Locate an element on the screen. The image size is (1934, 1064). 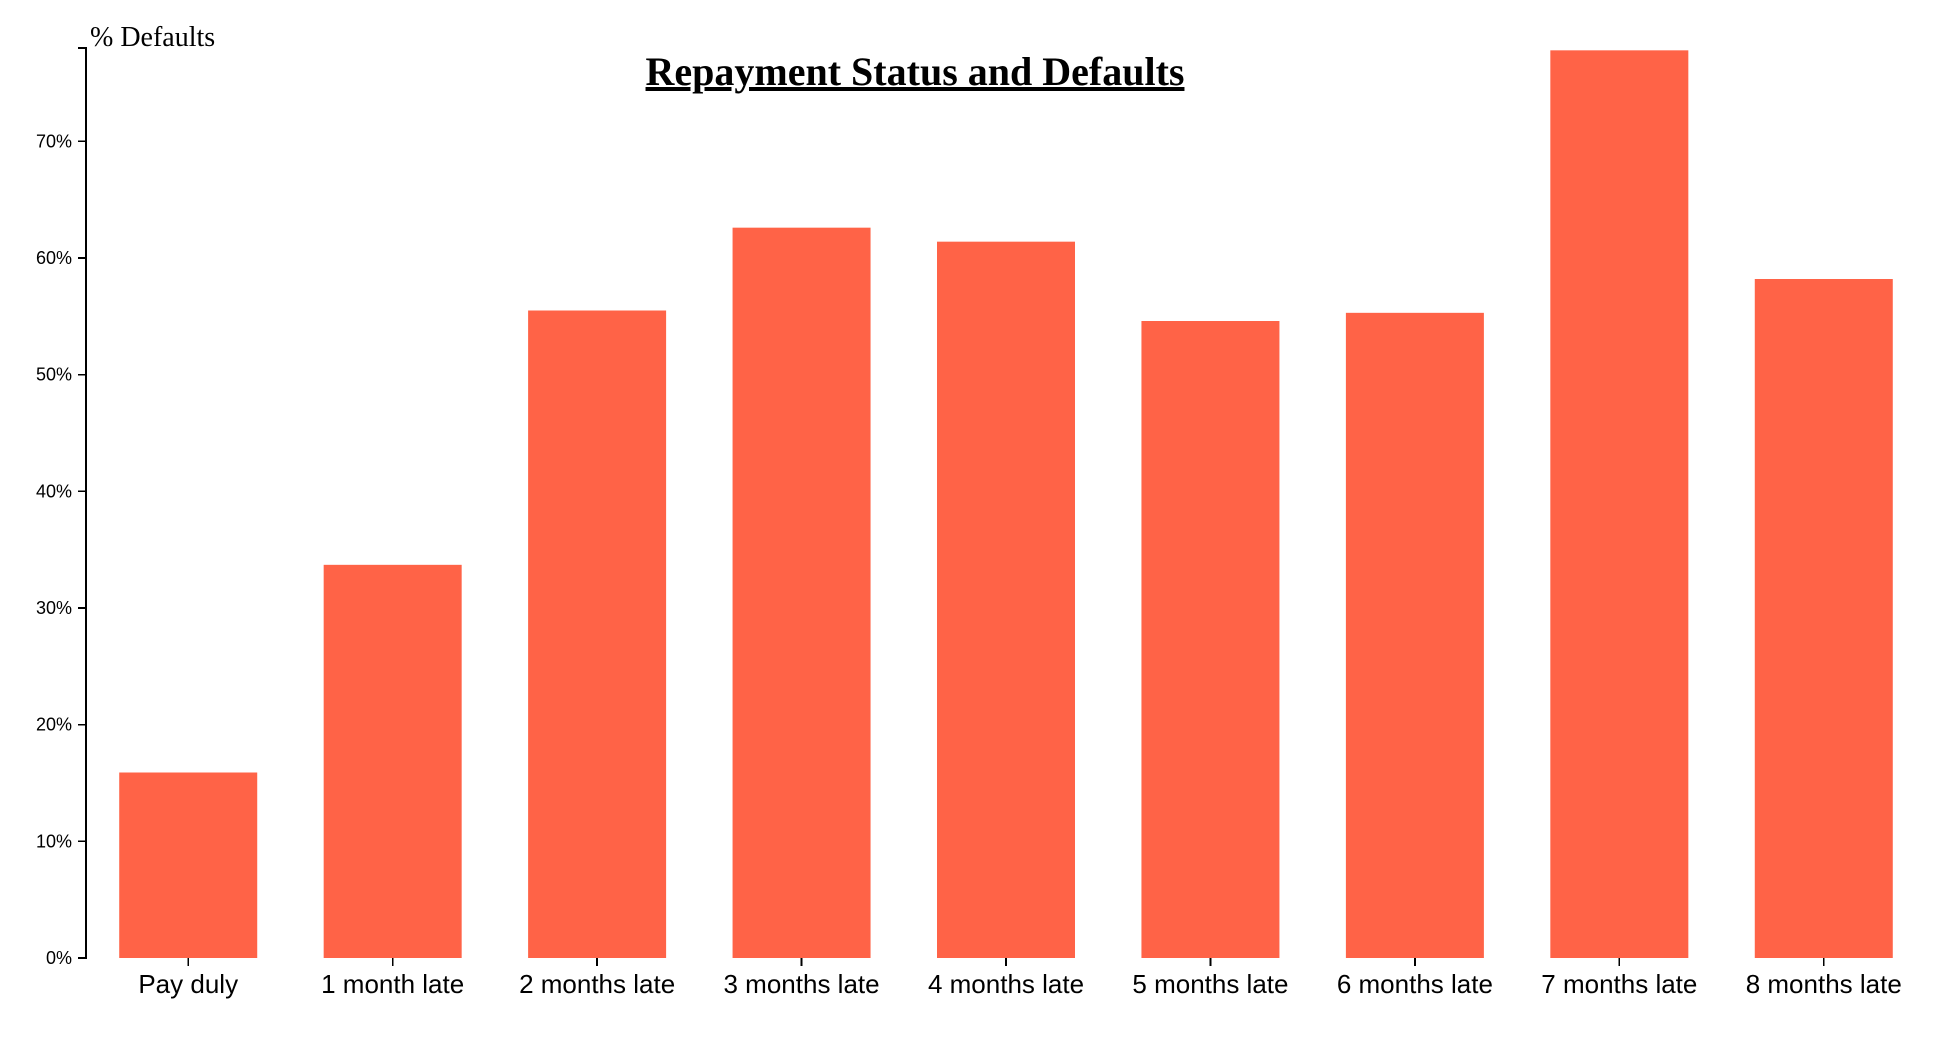
chart-title: Repayment Status and Defaults is located at coordinates (915, 71).